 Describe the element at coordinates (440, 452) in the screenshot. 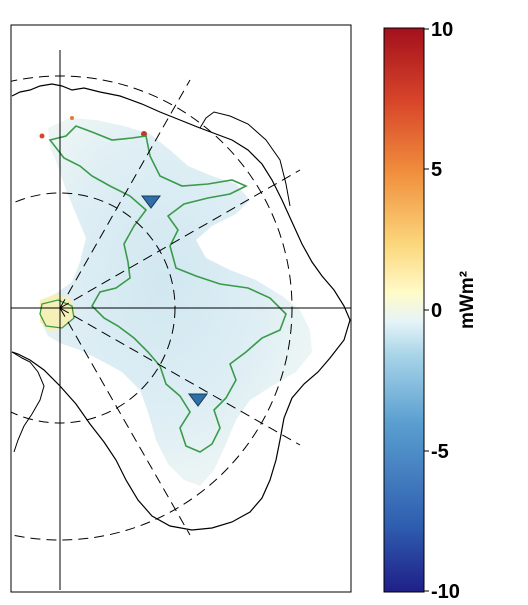

I see `colorbar-tick-label: -5` at that location.